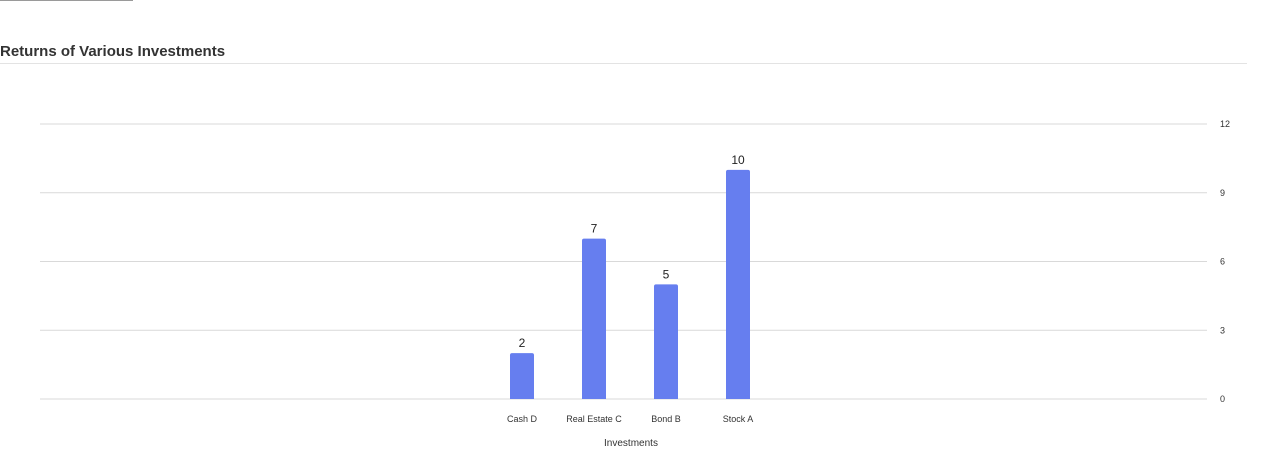 Image resolution: width=1280 pixels, height=454 pixels. What do you see at coordinates (1225, 124) in the screenshot?
I see `y-tick-label: 12` at bounding box center [1225, 124].